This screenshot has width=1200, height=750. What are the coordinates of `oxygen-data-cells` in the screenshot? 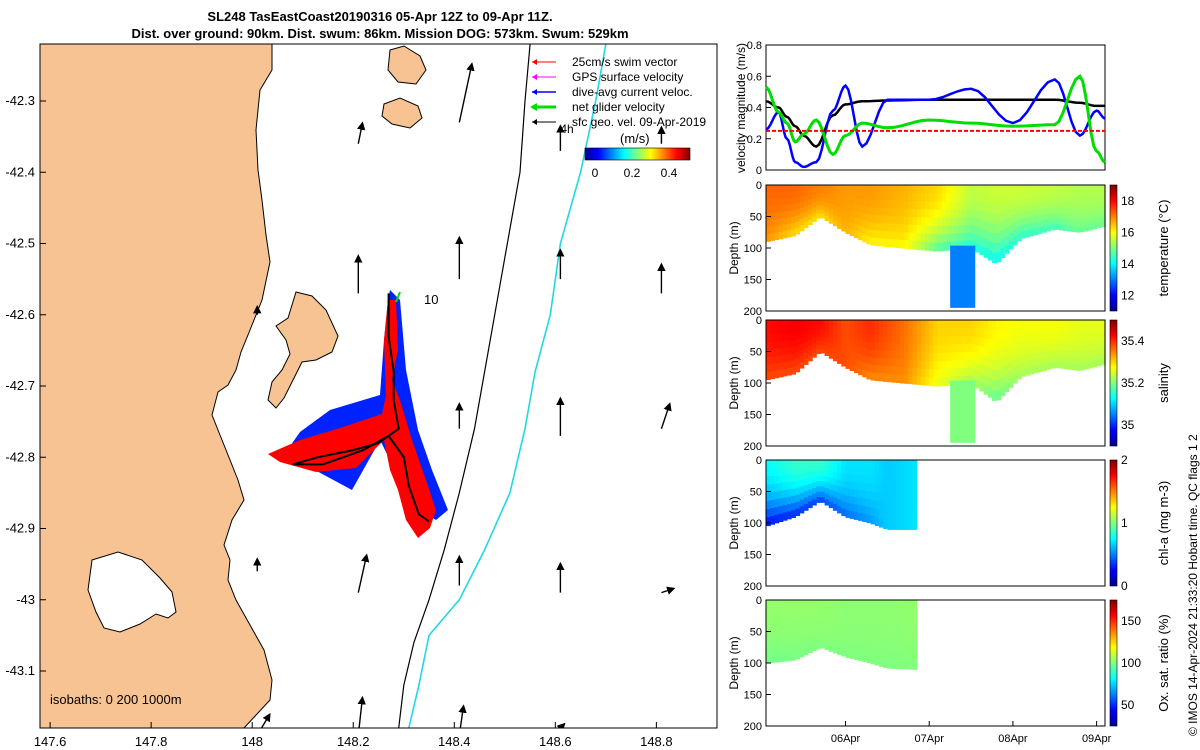 It's located at (842, 635).